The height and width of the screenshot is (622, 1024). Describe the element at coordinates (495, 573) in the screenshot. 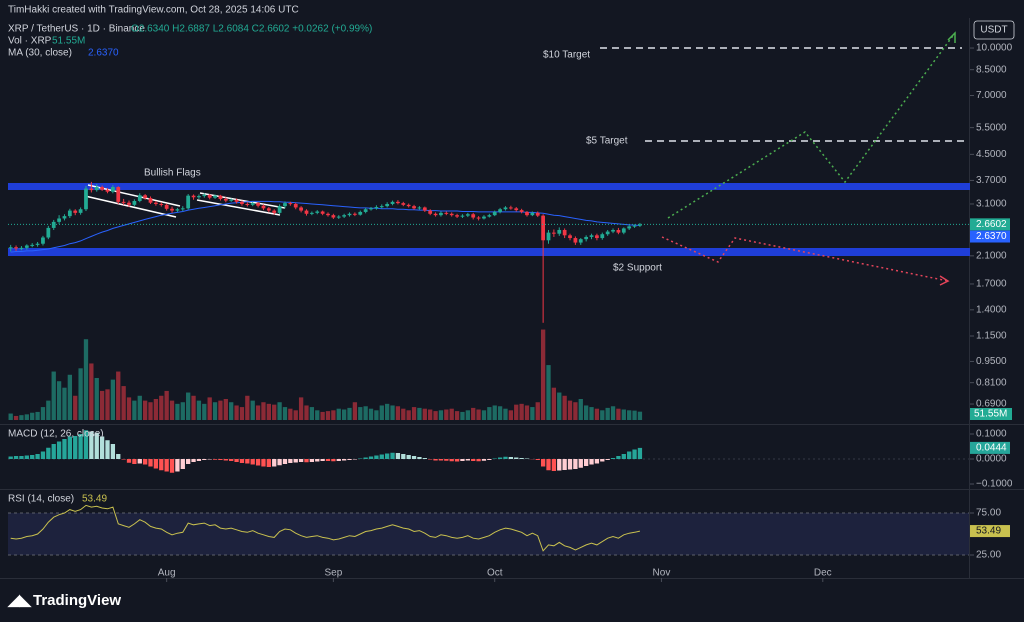

I see `x-tick-label: Oct` at that location.